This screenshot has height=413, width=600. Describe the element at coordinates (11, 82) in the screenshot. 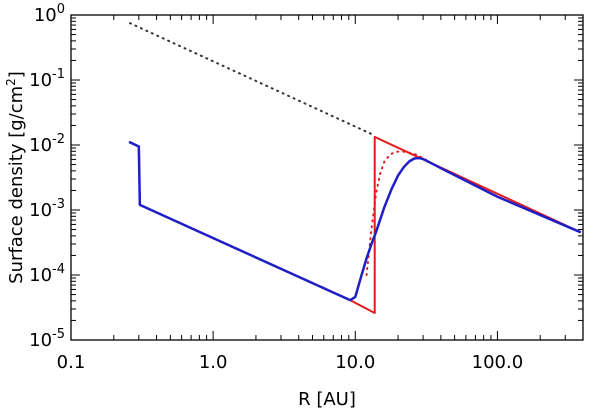

I see `y-axis-label-sup: 2` at that location.